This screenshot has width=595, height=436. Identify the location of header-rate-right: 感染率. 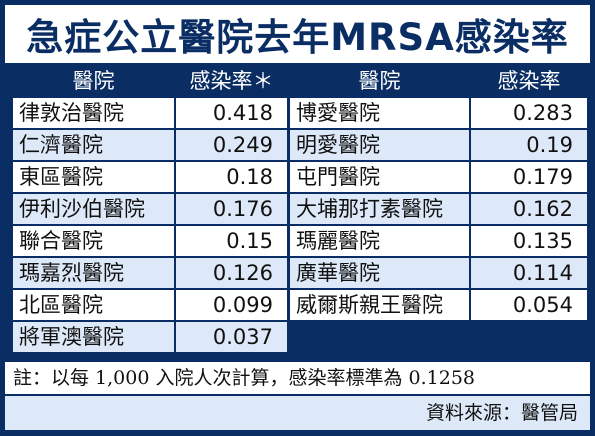
(529, 81).